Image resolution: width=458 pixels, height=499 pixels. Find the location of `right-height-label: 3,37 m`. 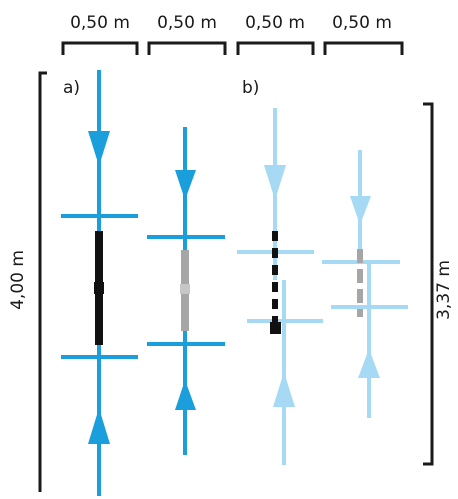

right-height-label: 3,37 m is located at coordinates (444, 290).